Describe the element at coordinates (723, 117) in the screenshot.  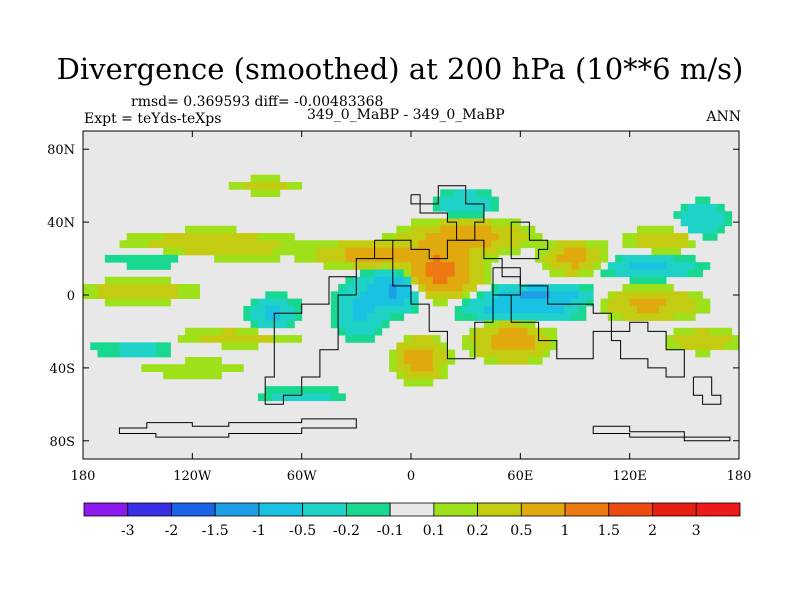
I see `season-label: ANN` at that location.